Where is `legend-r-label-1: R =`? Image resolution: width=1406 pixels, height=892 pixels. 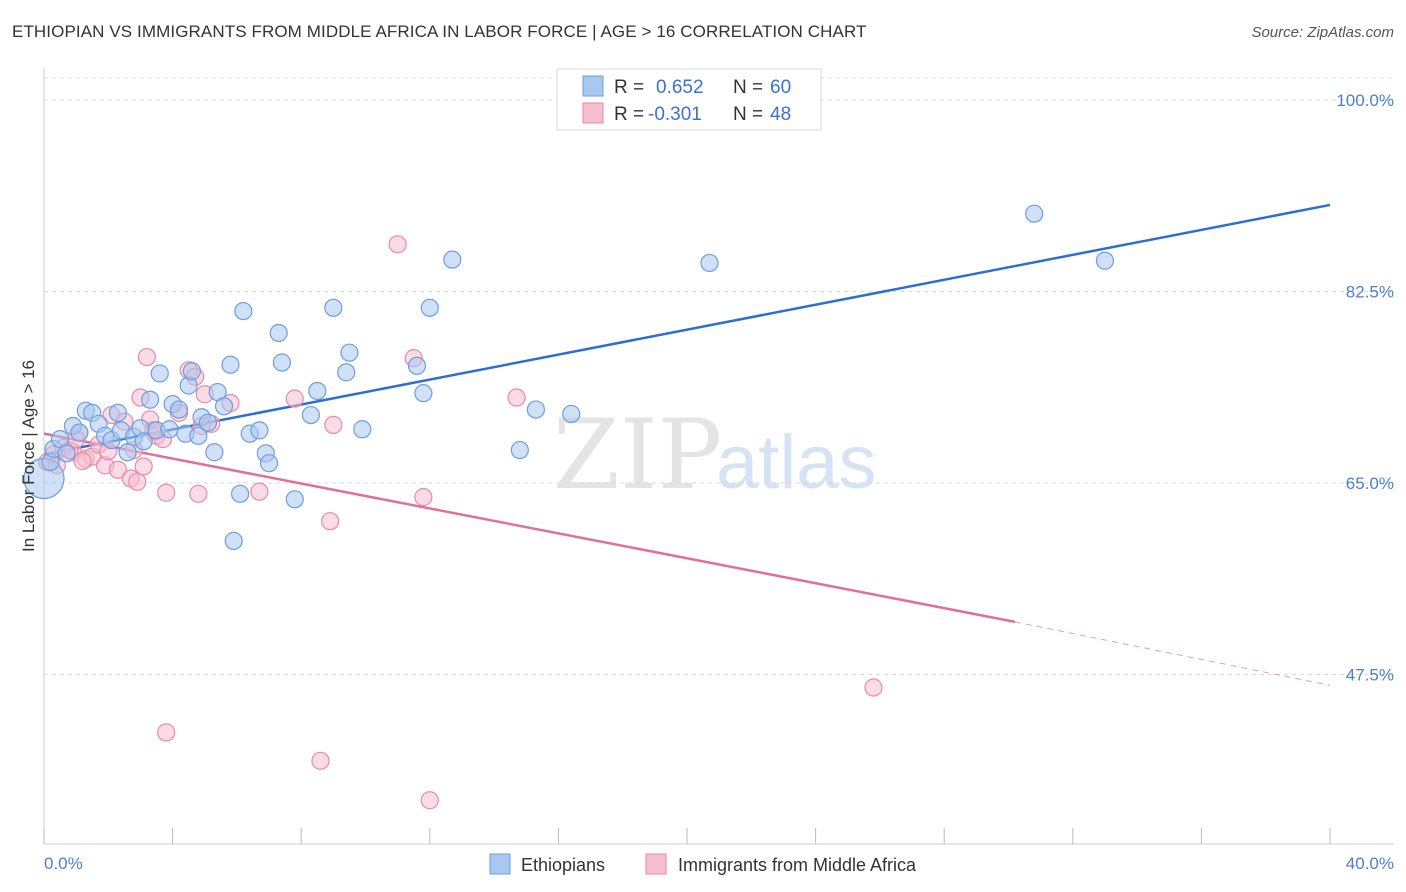
legend-r-label-1: R = is located at coordinates (629, 87).